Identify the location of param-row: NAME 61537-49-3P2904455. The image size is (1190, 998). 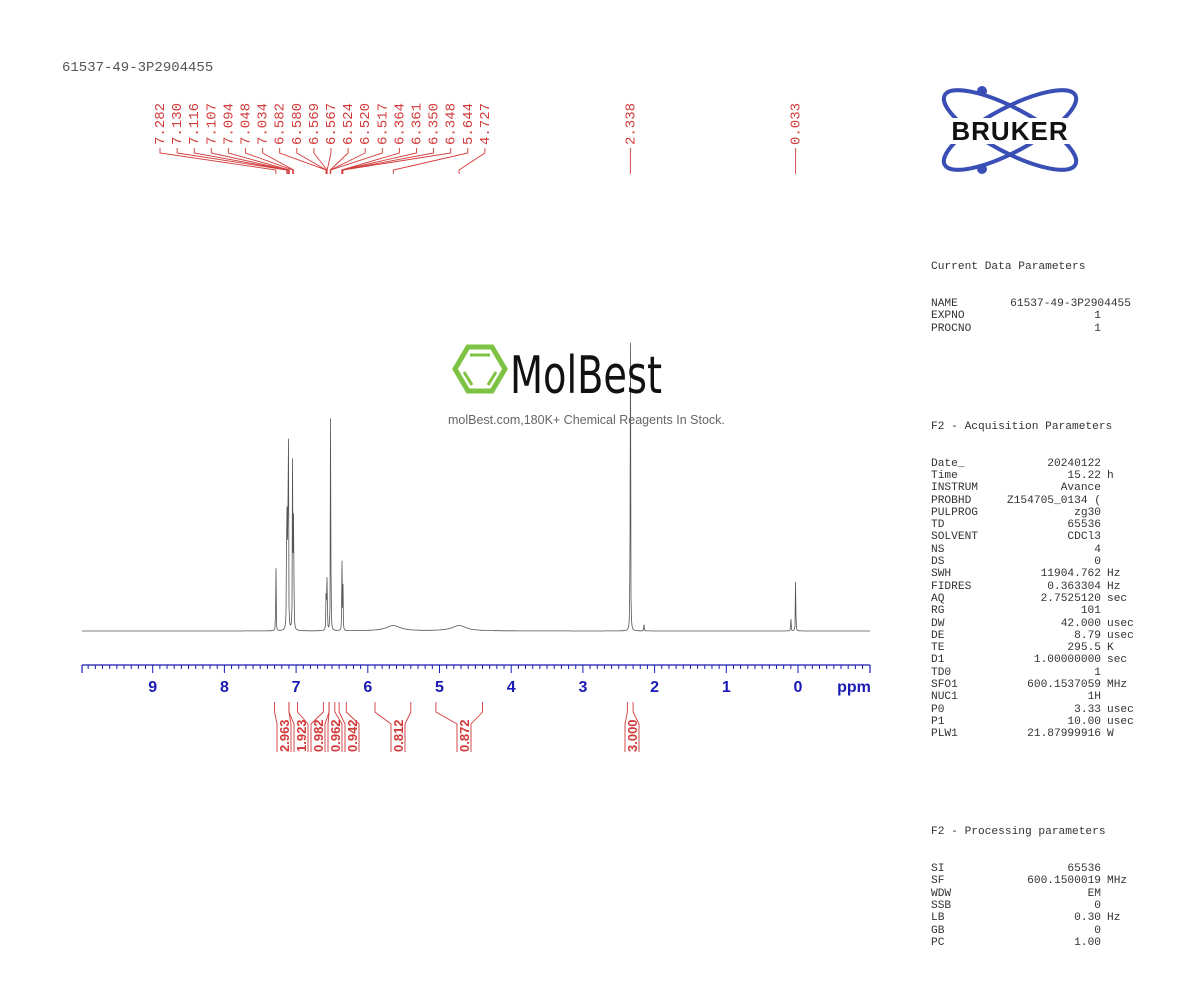
(1034, 304).